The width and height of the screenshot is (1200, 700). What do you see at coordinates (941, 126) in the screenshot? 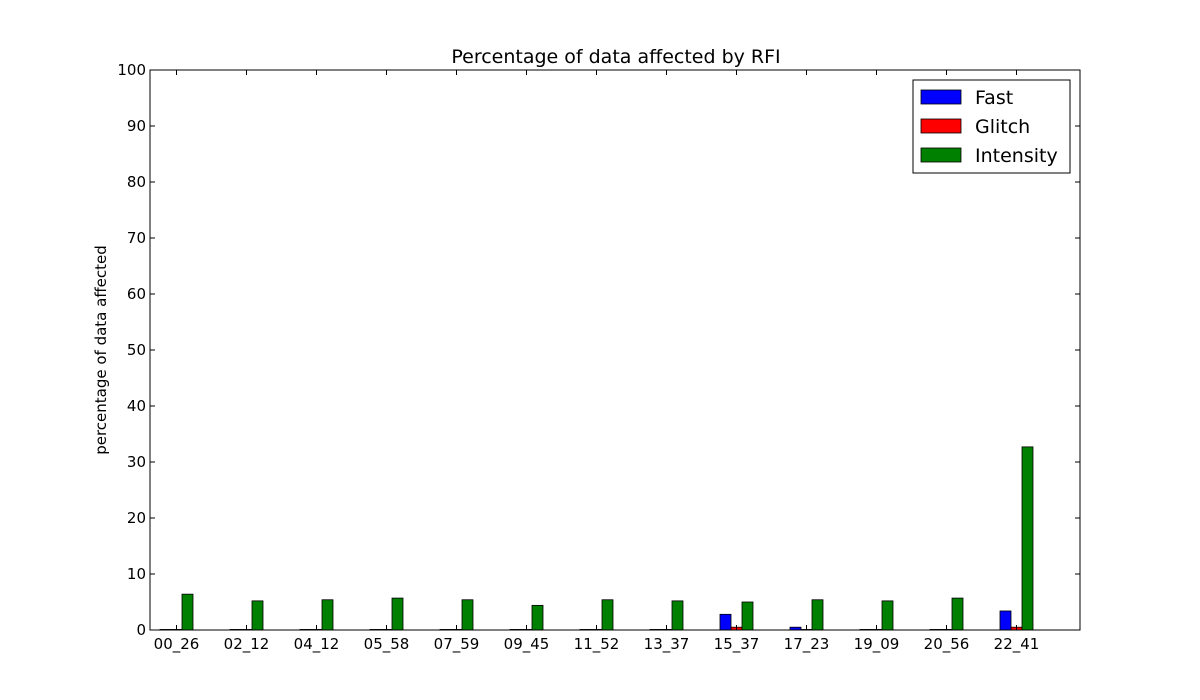
I see `legend-swatch-glitch` at bounding box center [941, 126].